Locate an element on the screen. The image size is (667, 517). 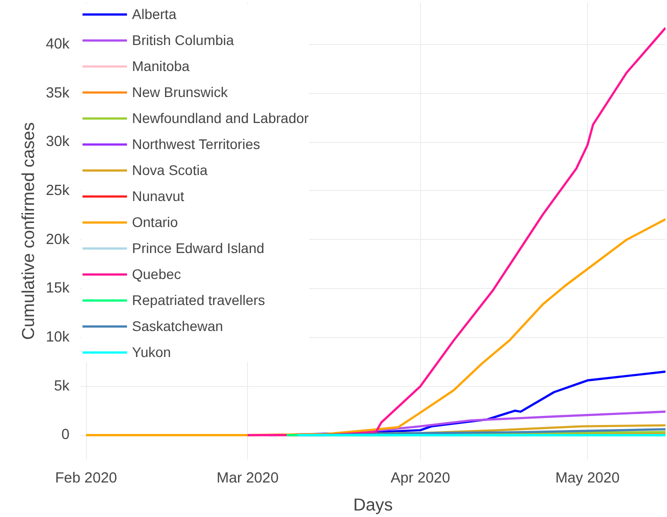
legend-label: Repatriated travellers is located at coordinates (199, 300).